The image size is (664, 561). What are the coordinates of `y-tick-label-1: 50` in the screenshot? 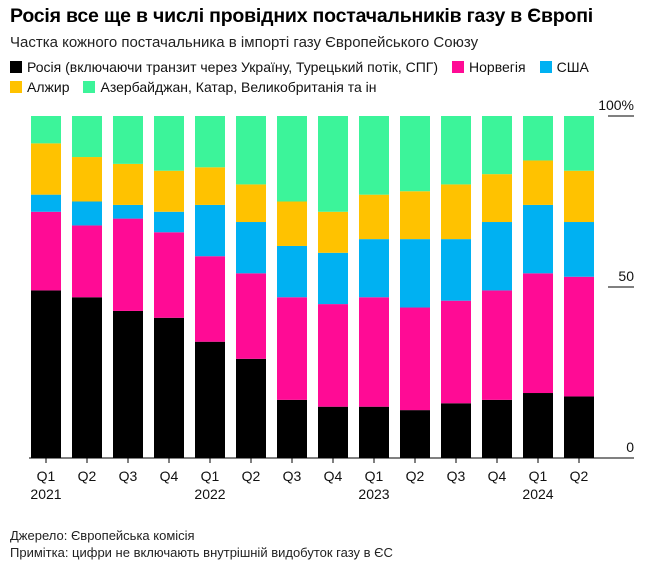 It's located at (626, 276).